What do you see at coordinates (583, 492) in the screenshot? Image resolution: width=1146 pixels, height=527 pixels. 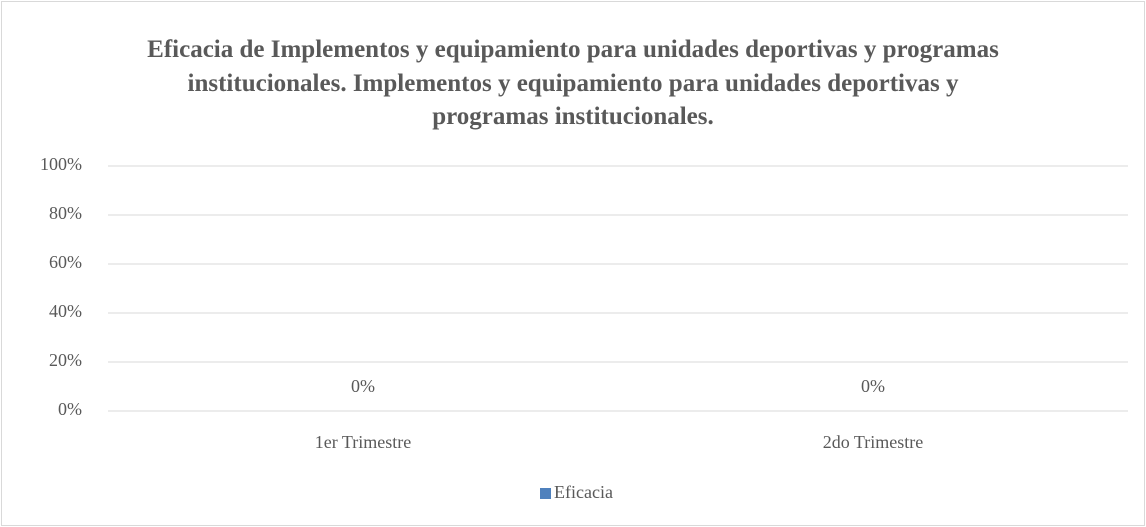 I see `legend-label: Eficacia` at bounding box center [583, 492].